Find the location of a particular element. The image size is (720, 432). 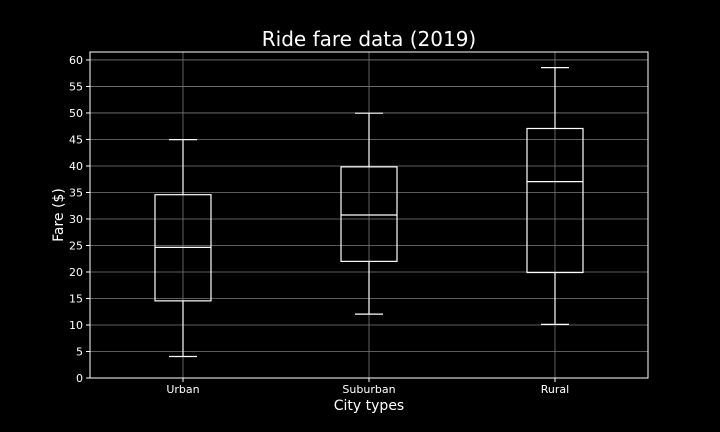

x-tick-label: Rural is located at coordinates (555, 389).